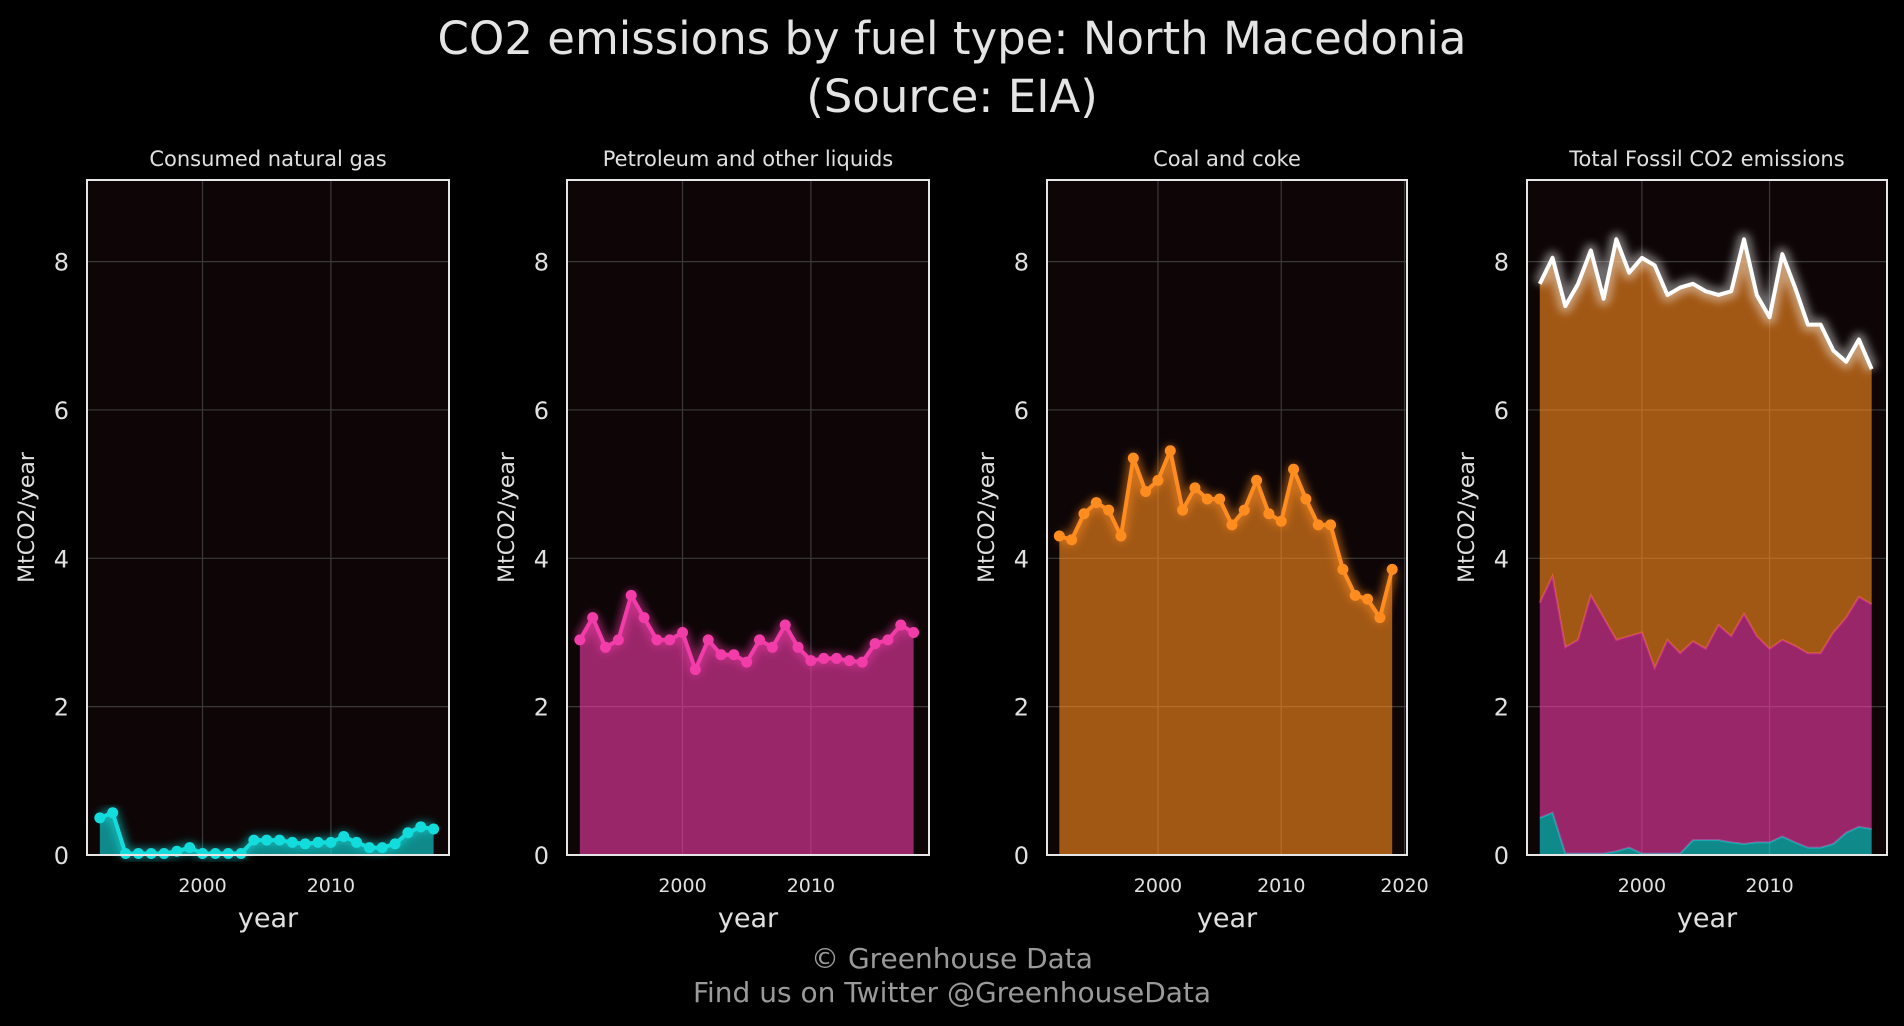 The width and height of the screenshot is (1904, 1026). Describe the element at coordinates (952, 992) in the screenshot. I see `footer-twitter: Find us on Twitter @GreenhouseData` at that location.